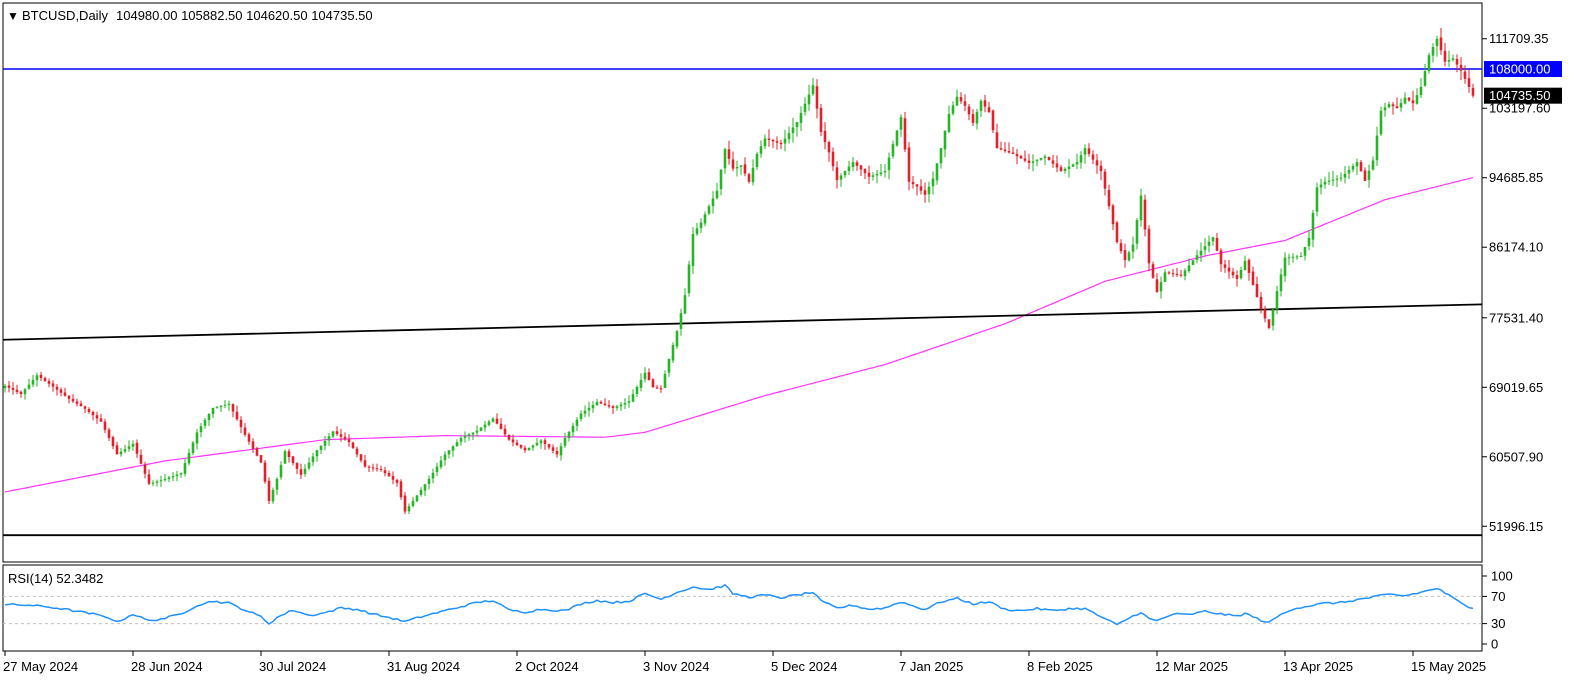 The height and width of the screenshot is (691, 1582). Describe the element at coordinates (1448, 666) in the screenshot. I see `time-tick-label: 15 May 2025` at that location.